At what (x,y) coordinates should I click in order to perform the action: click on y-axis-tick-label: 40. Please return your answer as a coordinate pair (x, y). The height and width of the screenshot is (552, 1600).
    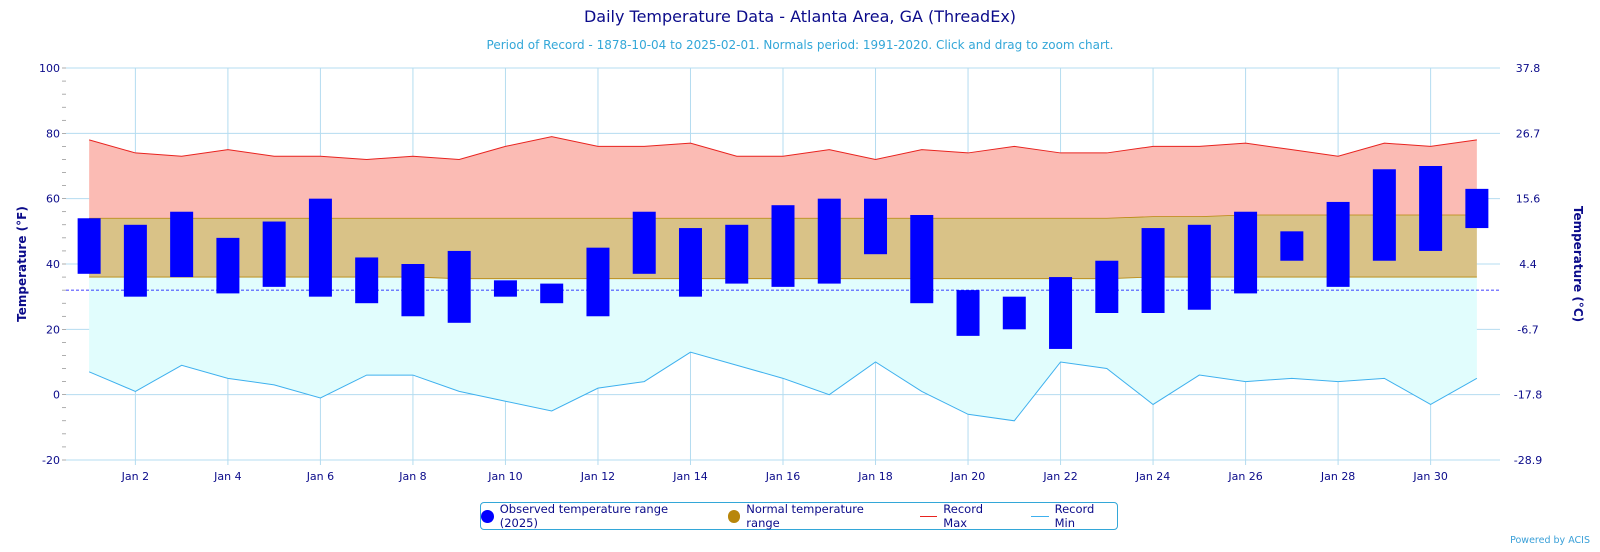
    Looking at the image, I should click on (53, 264).